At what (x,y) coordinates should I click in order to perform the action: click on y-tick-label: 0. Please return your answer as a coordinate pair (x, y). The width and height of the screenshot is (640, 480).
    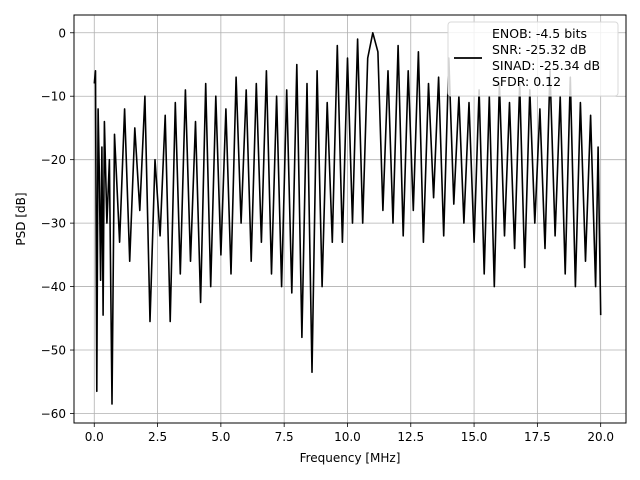
    Looking at the image, I should click on (62, 33).